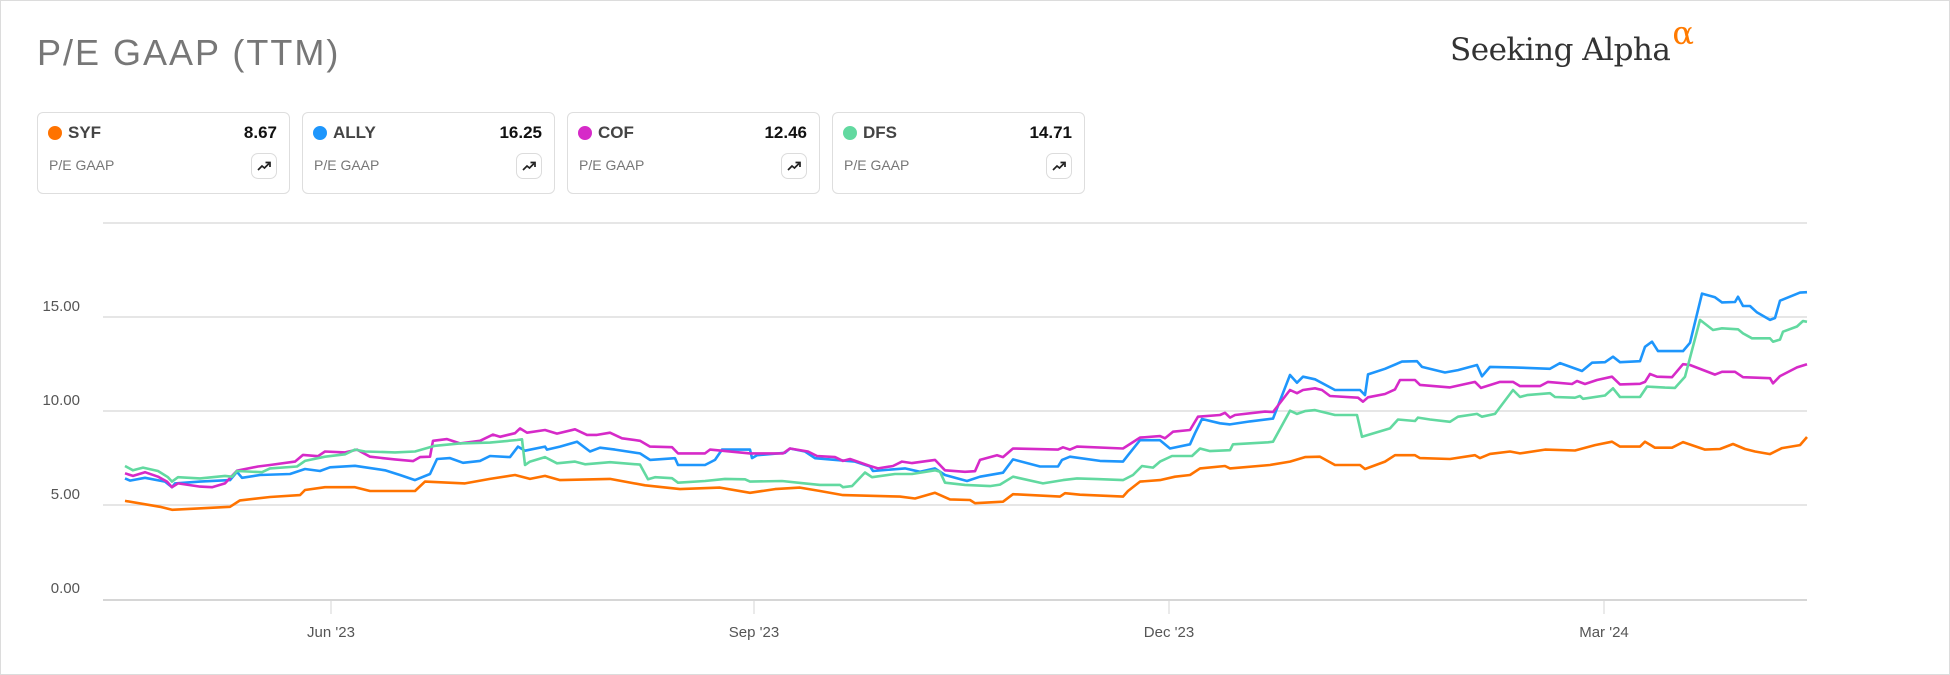 This screenshot has height=675, width=1950. I want to click on metric-value: 14.71, so click(1050, 132).